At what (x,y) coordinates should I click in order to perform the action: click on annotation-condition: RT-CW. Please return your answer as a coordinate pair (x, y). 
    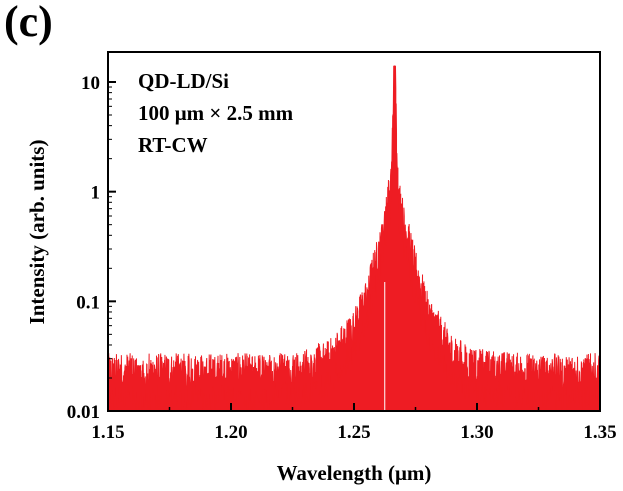
    Looking at the image, I should click on (173, 145).